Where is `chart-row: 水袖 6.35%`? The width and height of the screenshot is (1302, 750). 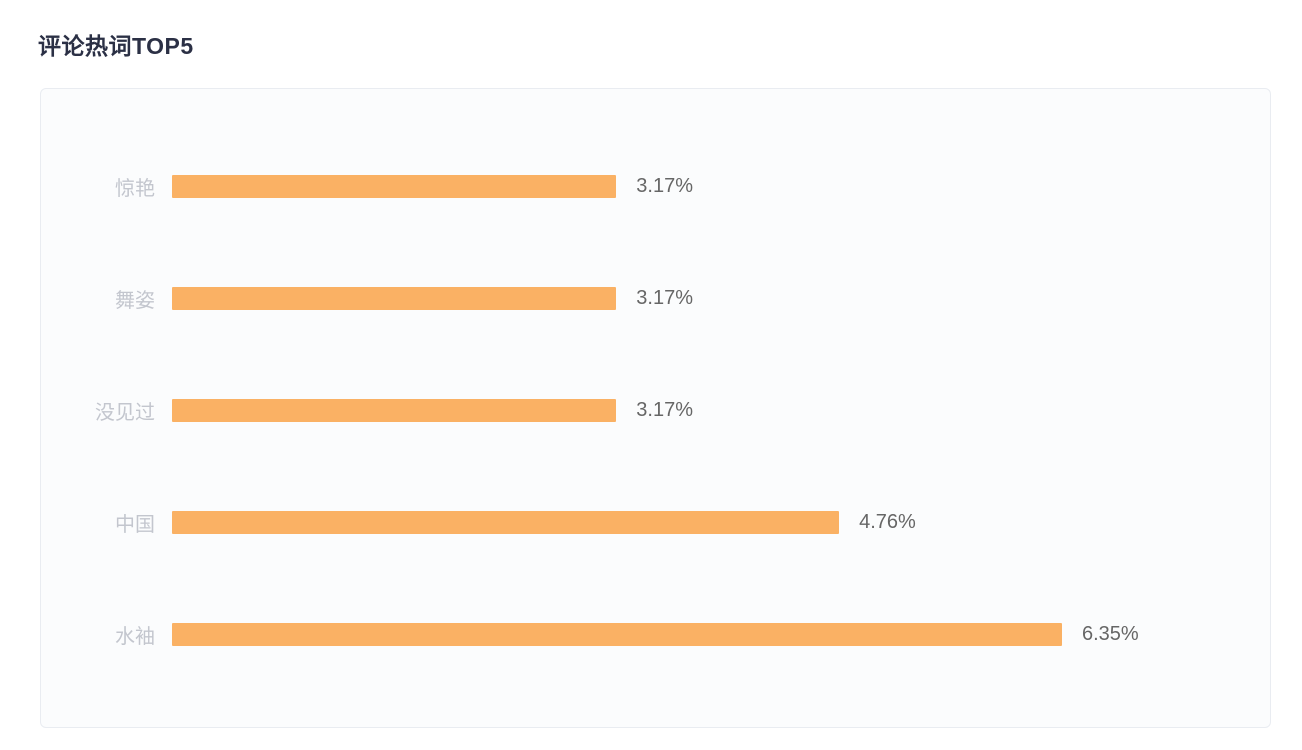
chart-row: 水袖 6.35% is located at coordinates (655, 634).